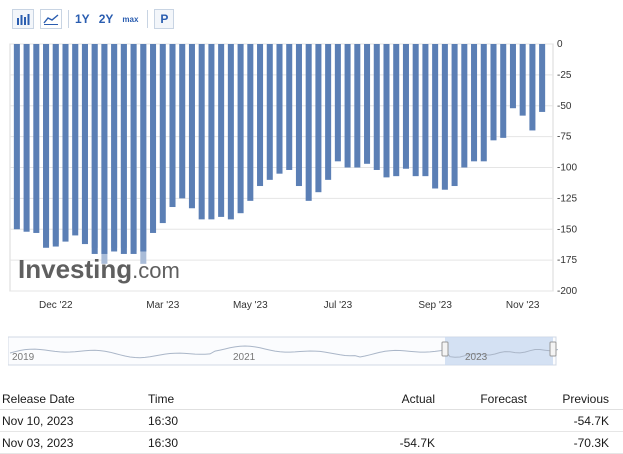  I want to click on header-release-date: Release Date, so click(38, 399).